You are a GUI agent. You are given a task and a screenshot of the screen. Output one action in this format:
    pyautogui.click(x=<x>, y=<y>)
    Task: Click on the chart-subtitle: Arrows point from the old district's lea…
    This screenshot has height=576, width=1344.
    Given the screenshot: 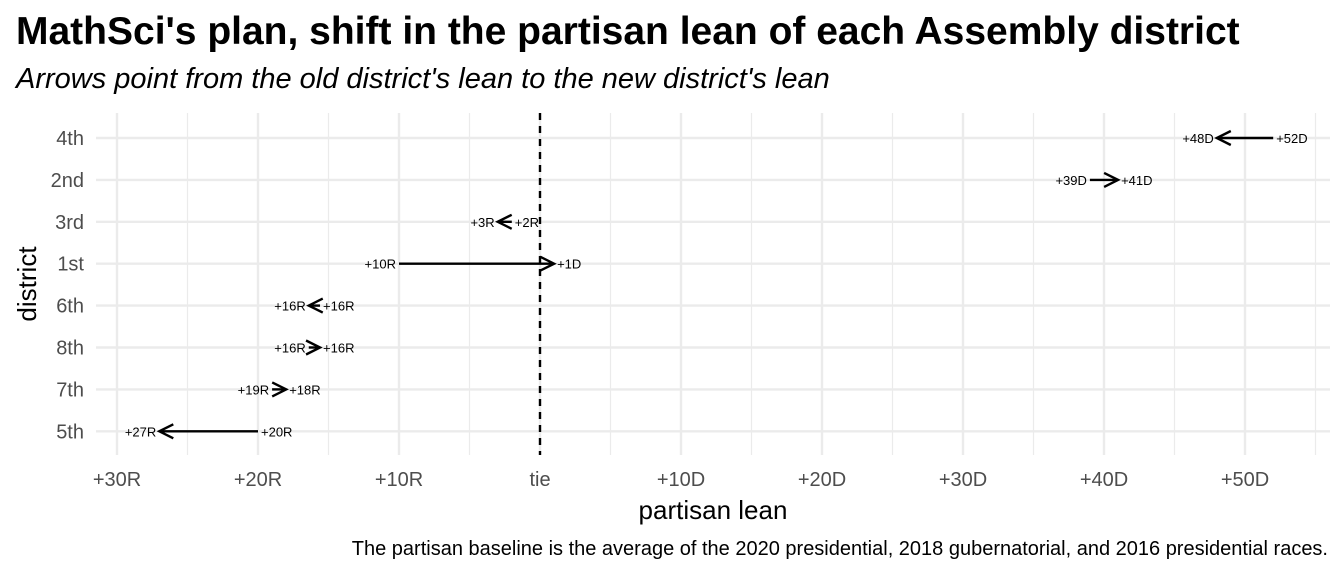 What is the action you would take?
    pyautogui.click(x=423, y=79)
    